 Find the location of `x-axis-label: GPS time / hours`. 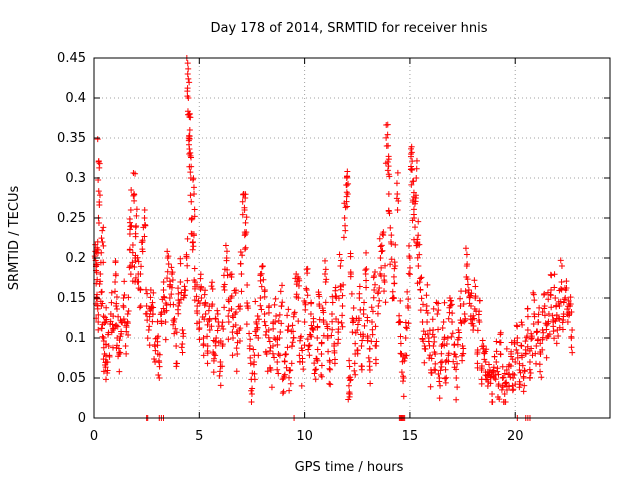

x-axis-label: GPS time / hours is located at coordinates (349, 467).